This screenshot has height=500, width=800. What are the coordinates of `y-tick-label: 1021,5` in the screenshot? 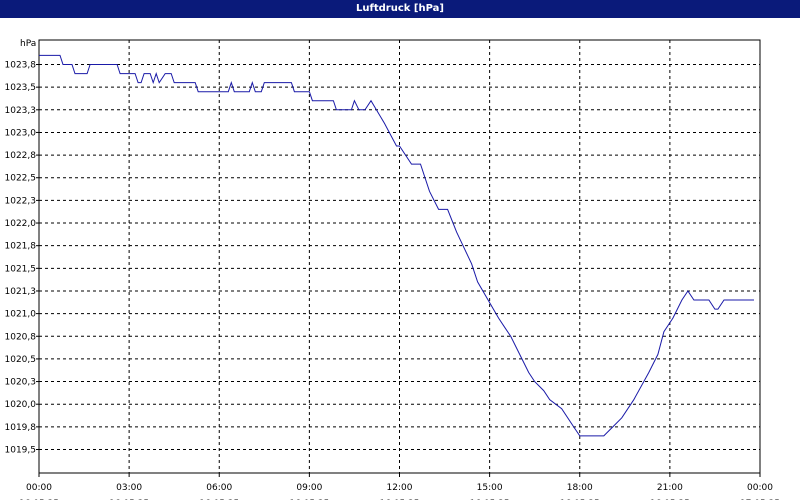 It's located at (21, 269).